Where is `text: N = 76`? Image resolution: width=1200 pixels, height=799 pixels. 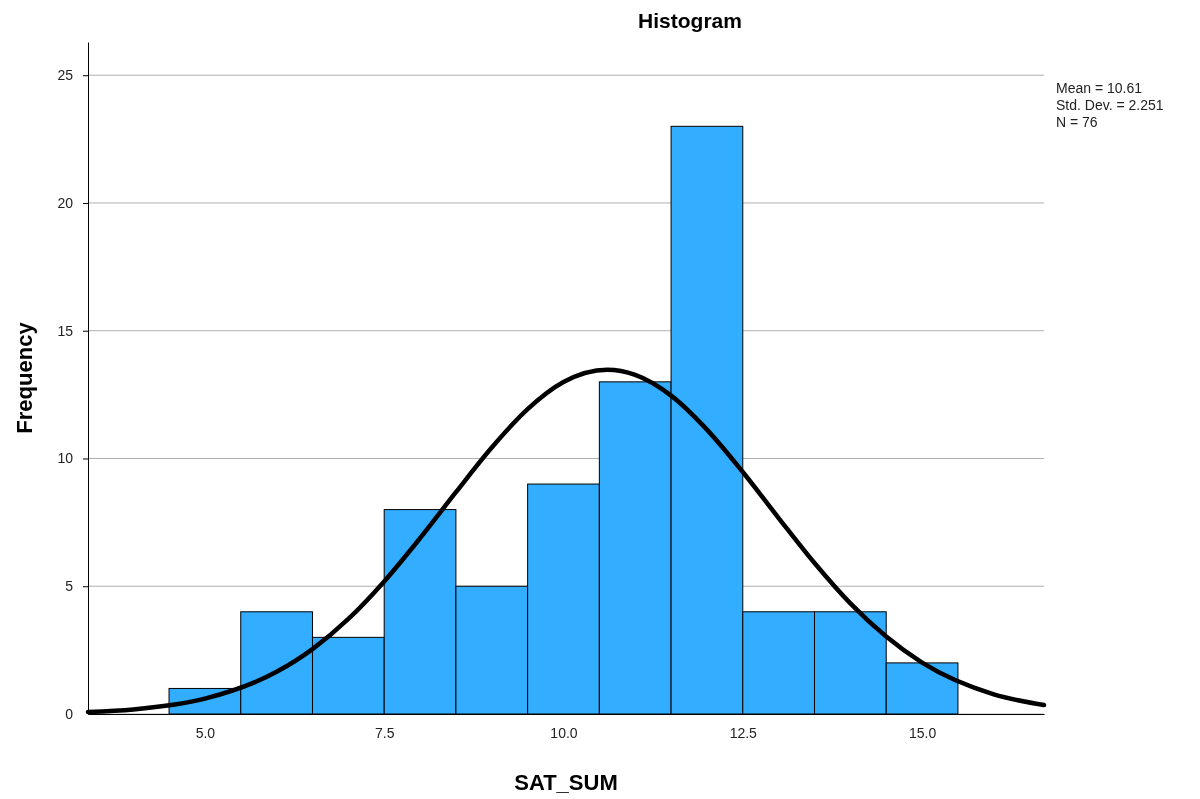 text: N = 76 is located at coordinates (1077, 122).